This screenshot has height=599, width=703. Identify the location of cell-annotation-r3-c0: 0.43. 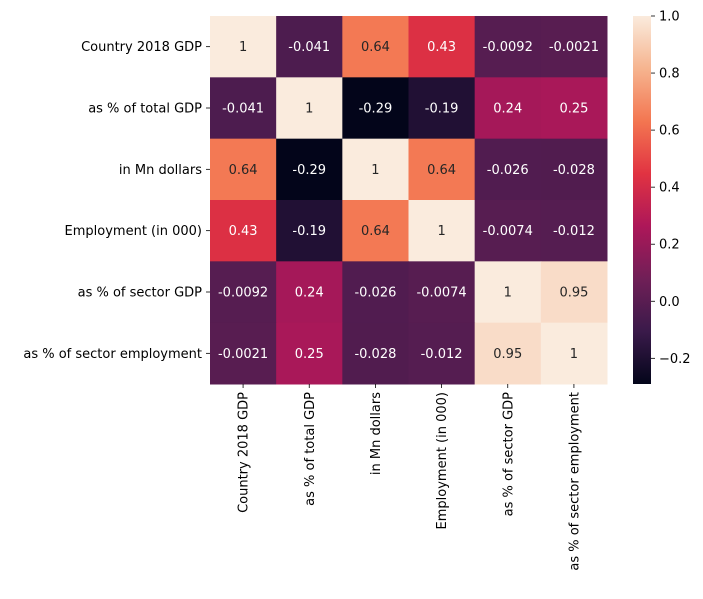
(243, 231).